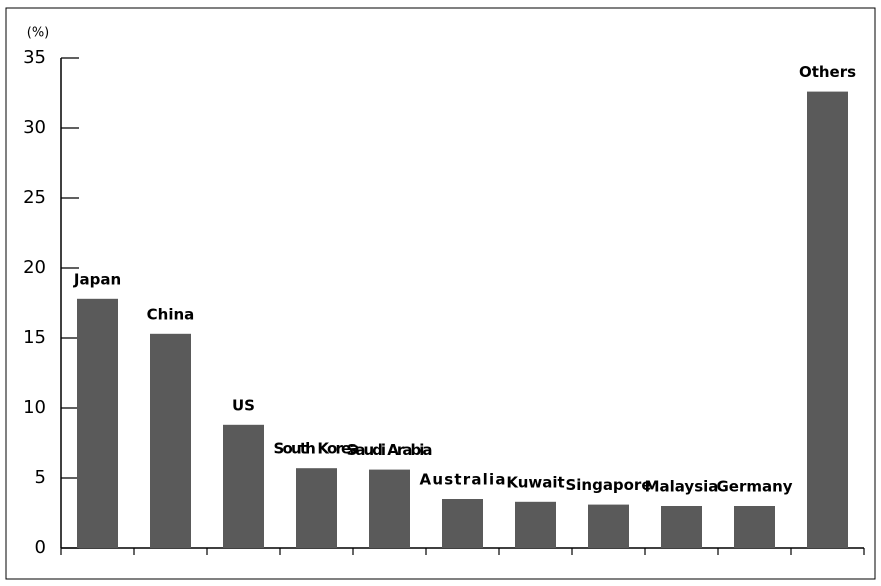  I want to click on y-tick-label: 20, so click(34, 267).